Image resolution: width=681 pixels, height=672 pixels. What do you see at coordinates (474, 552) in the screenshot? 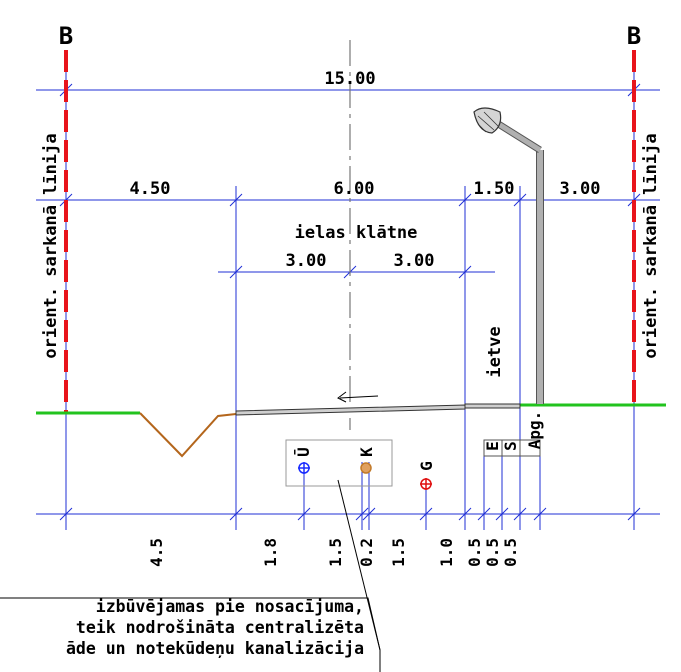
I see `dim-bottom-7: 0.5` at bounding box center [474, 552].